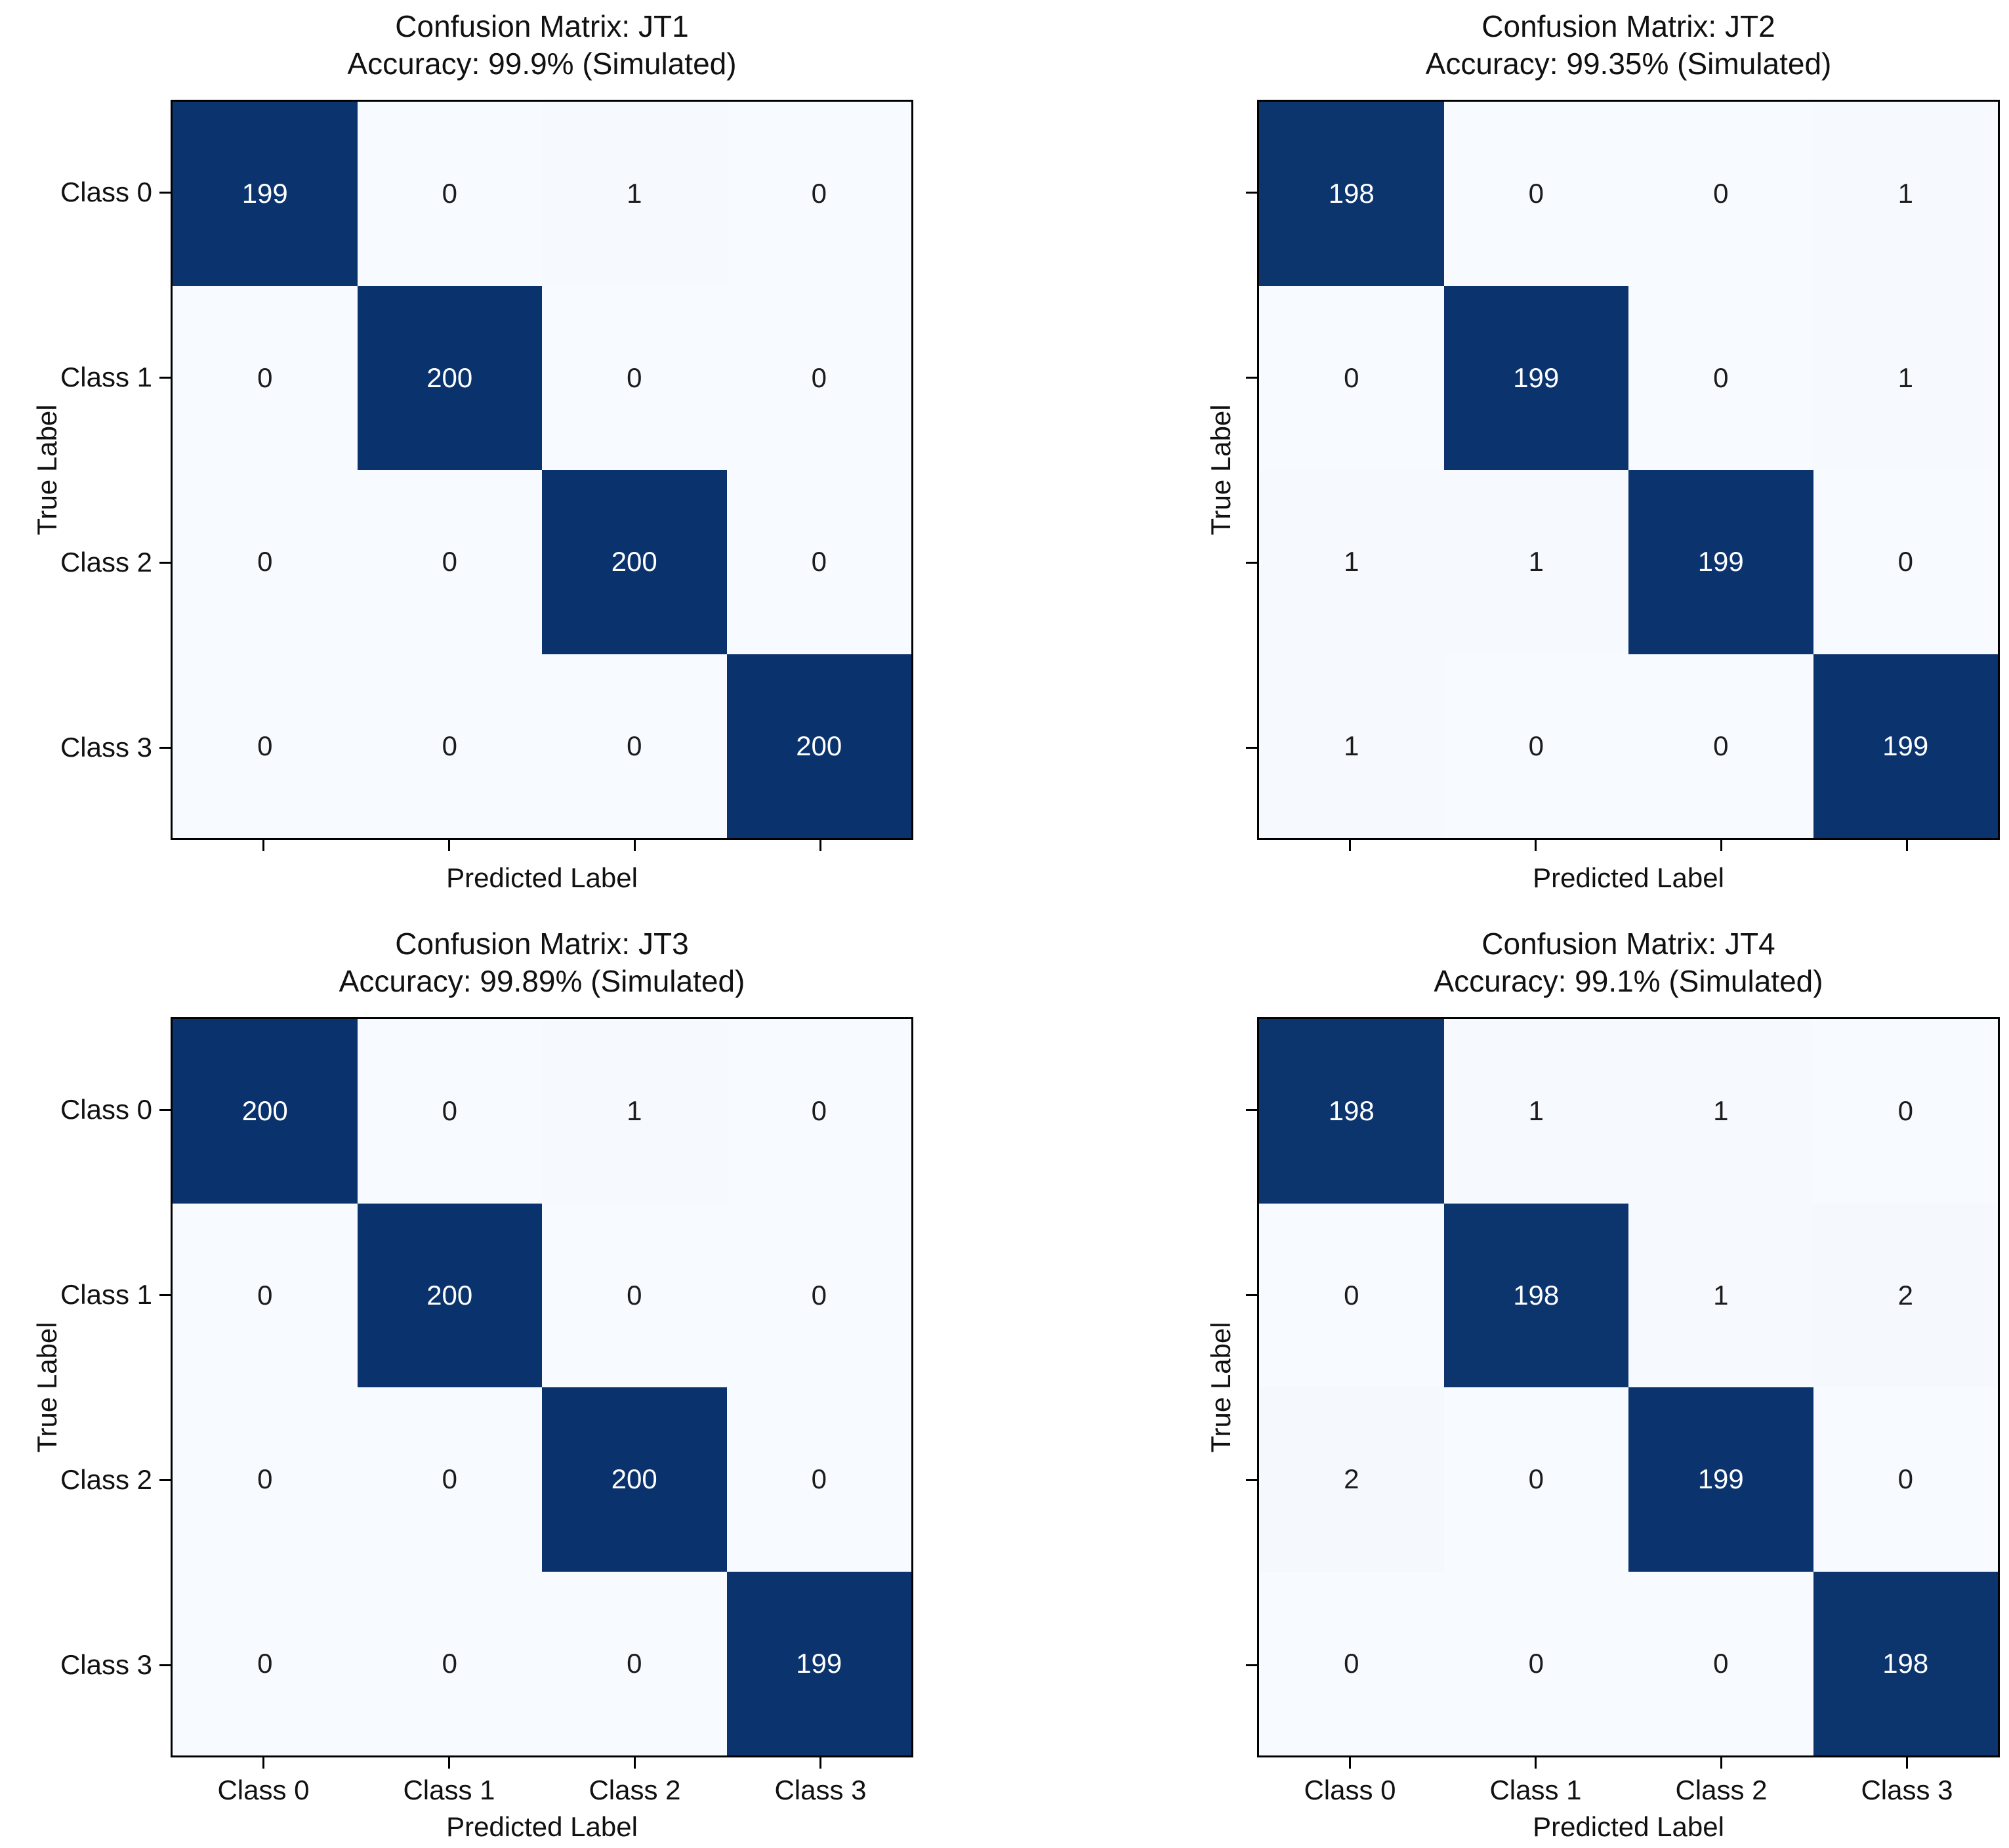 The image size is (2009, 1848). I want to click on heatmap-axes: 200 0 1 0 0 200 0 0 0 0 200 0 0 0 0 199, so click(542, 1387).